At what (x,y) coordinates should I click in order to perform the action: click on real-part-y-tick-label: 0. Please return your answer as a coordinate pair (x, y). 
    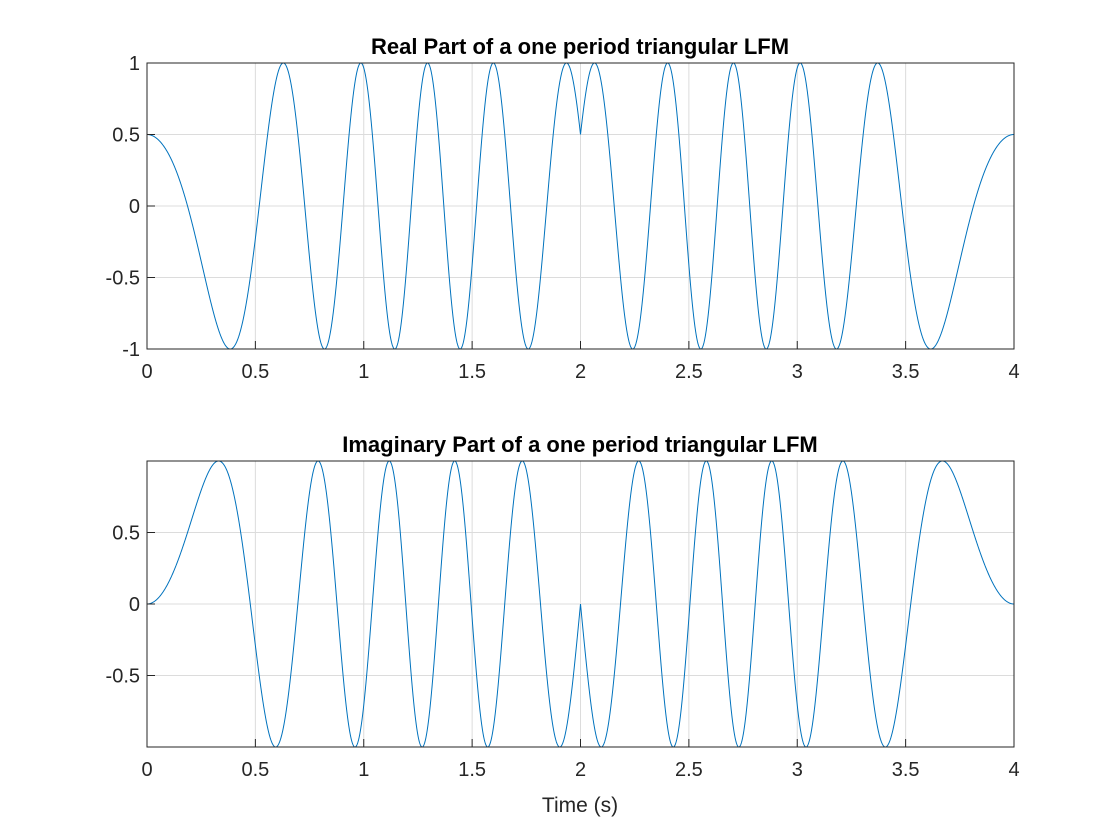
    Looking at the image, I should click on (134, 207).